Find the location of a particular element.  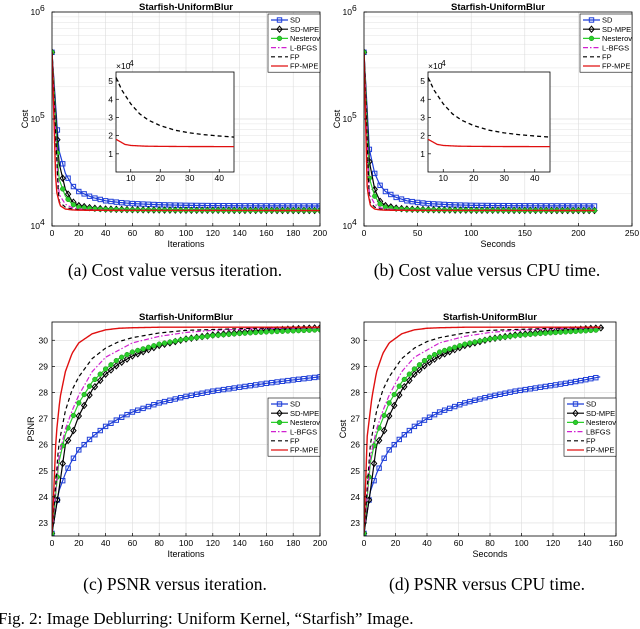

x-tick-label: 0 is located at coordinates (52, 233).